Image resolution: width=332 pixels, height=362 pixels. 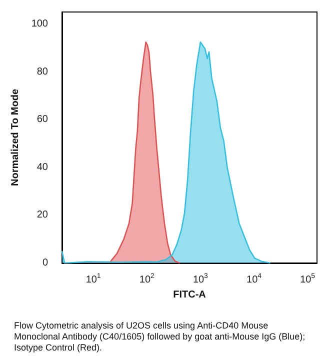 What do you see at coordinates (15, 137) in the screenshot?
I see `y-axis-title: Normalized To Mode` at bounding box center [15, 137].